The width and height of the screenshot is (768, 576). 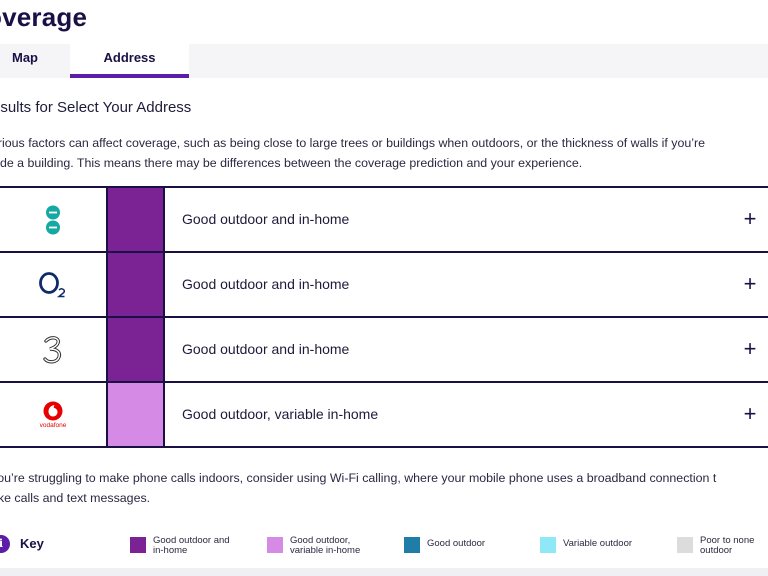 I want to click on o2-logo-cell, so click(x=54, y=284).